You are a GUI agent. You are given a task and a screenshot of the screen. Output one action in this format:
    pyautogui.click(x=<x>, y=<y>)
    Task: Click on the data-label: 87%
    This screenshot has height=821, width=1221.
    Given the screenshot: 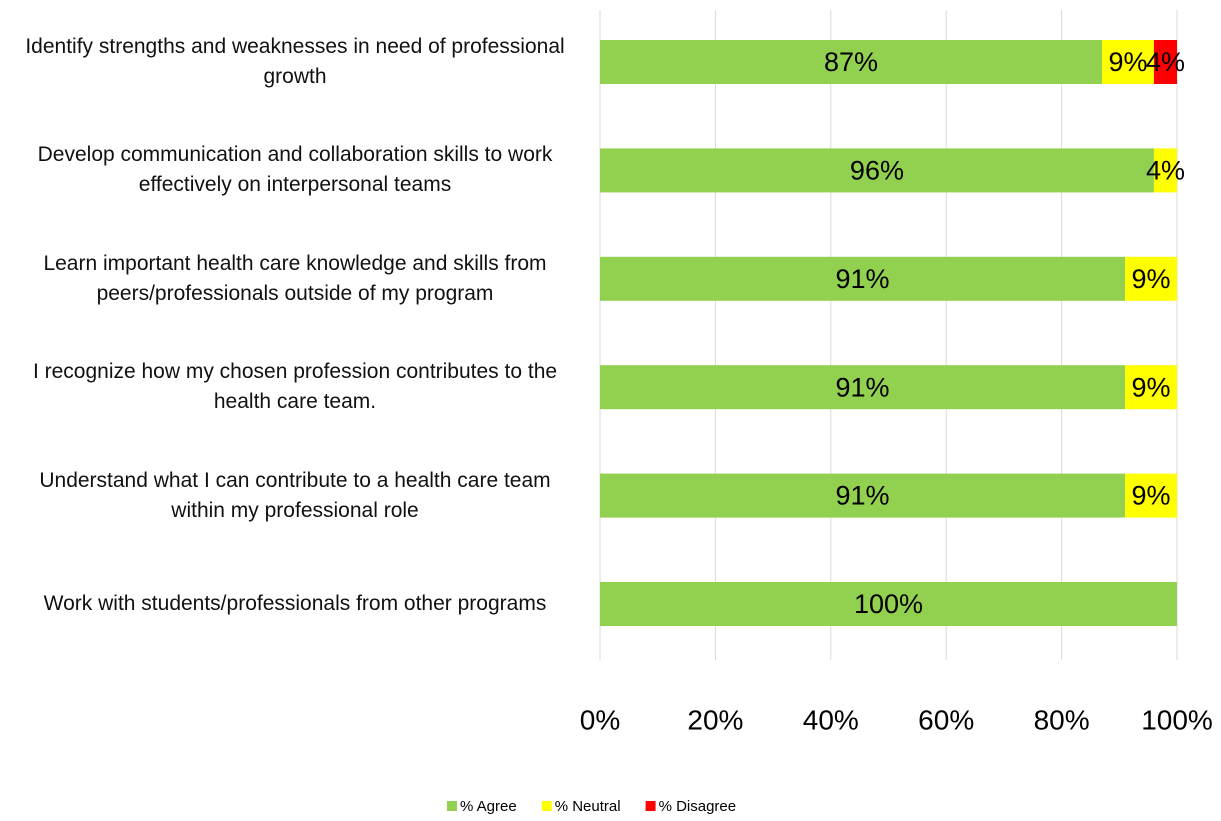 What is the action you would take?
    pyautogui.click(x=851, y=62)
    